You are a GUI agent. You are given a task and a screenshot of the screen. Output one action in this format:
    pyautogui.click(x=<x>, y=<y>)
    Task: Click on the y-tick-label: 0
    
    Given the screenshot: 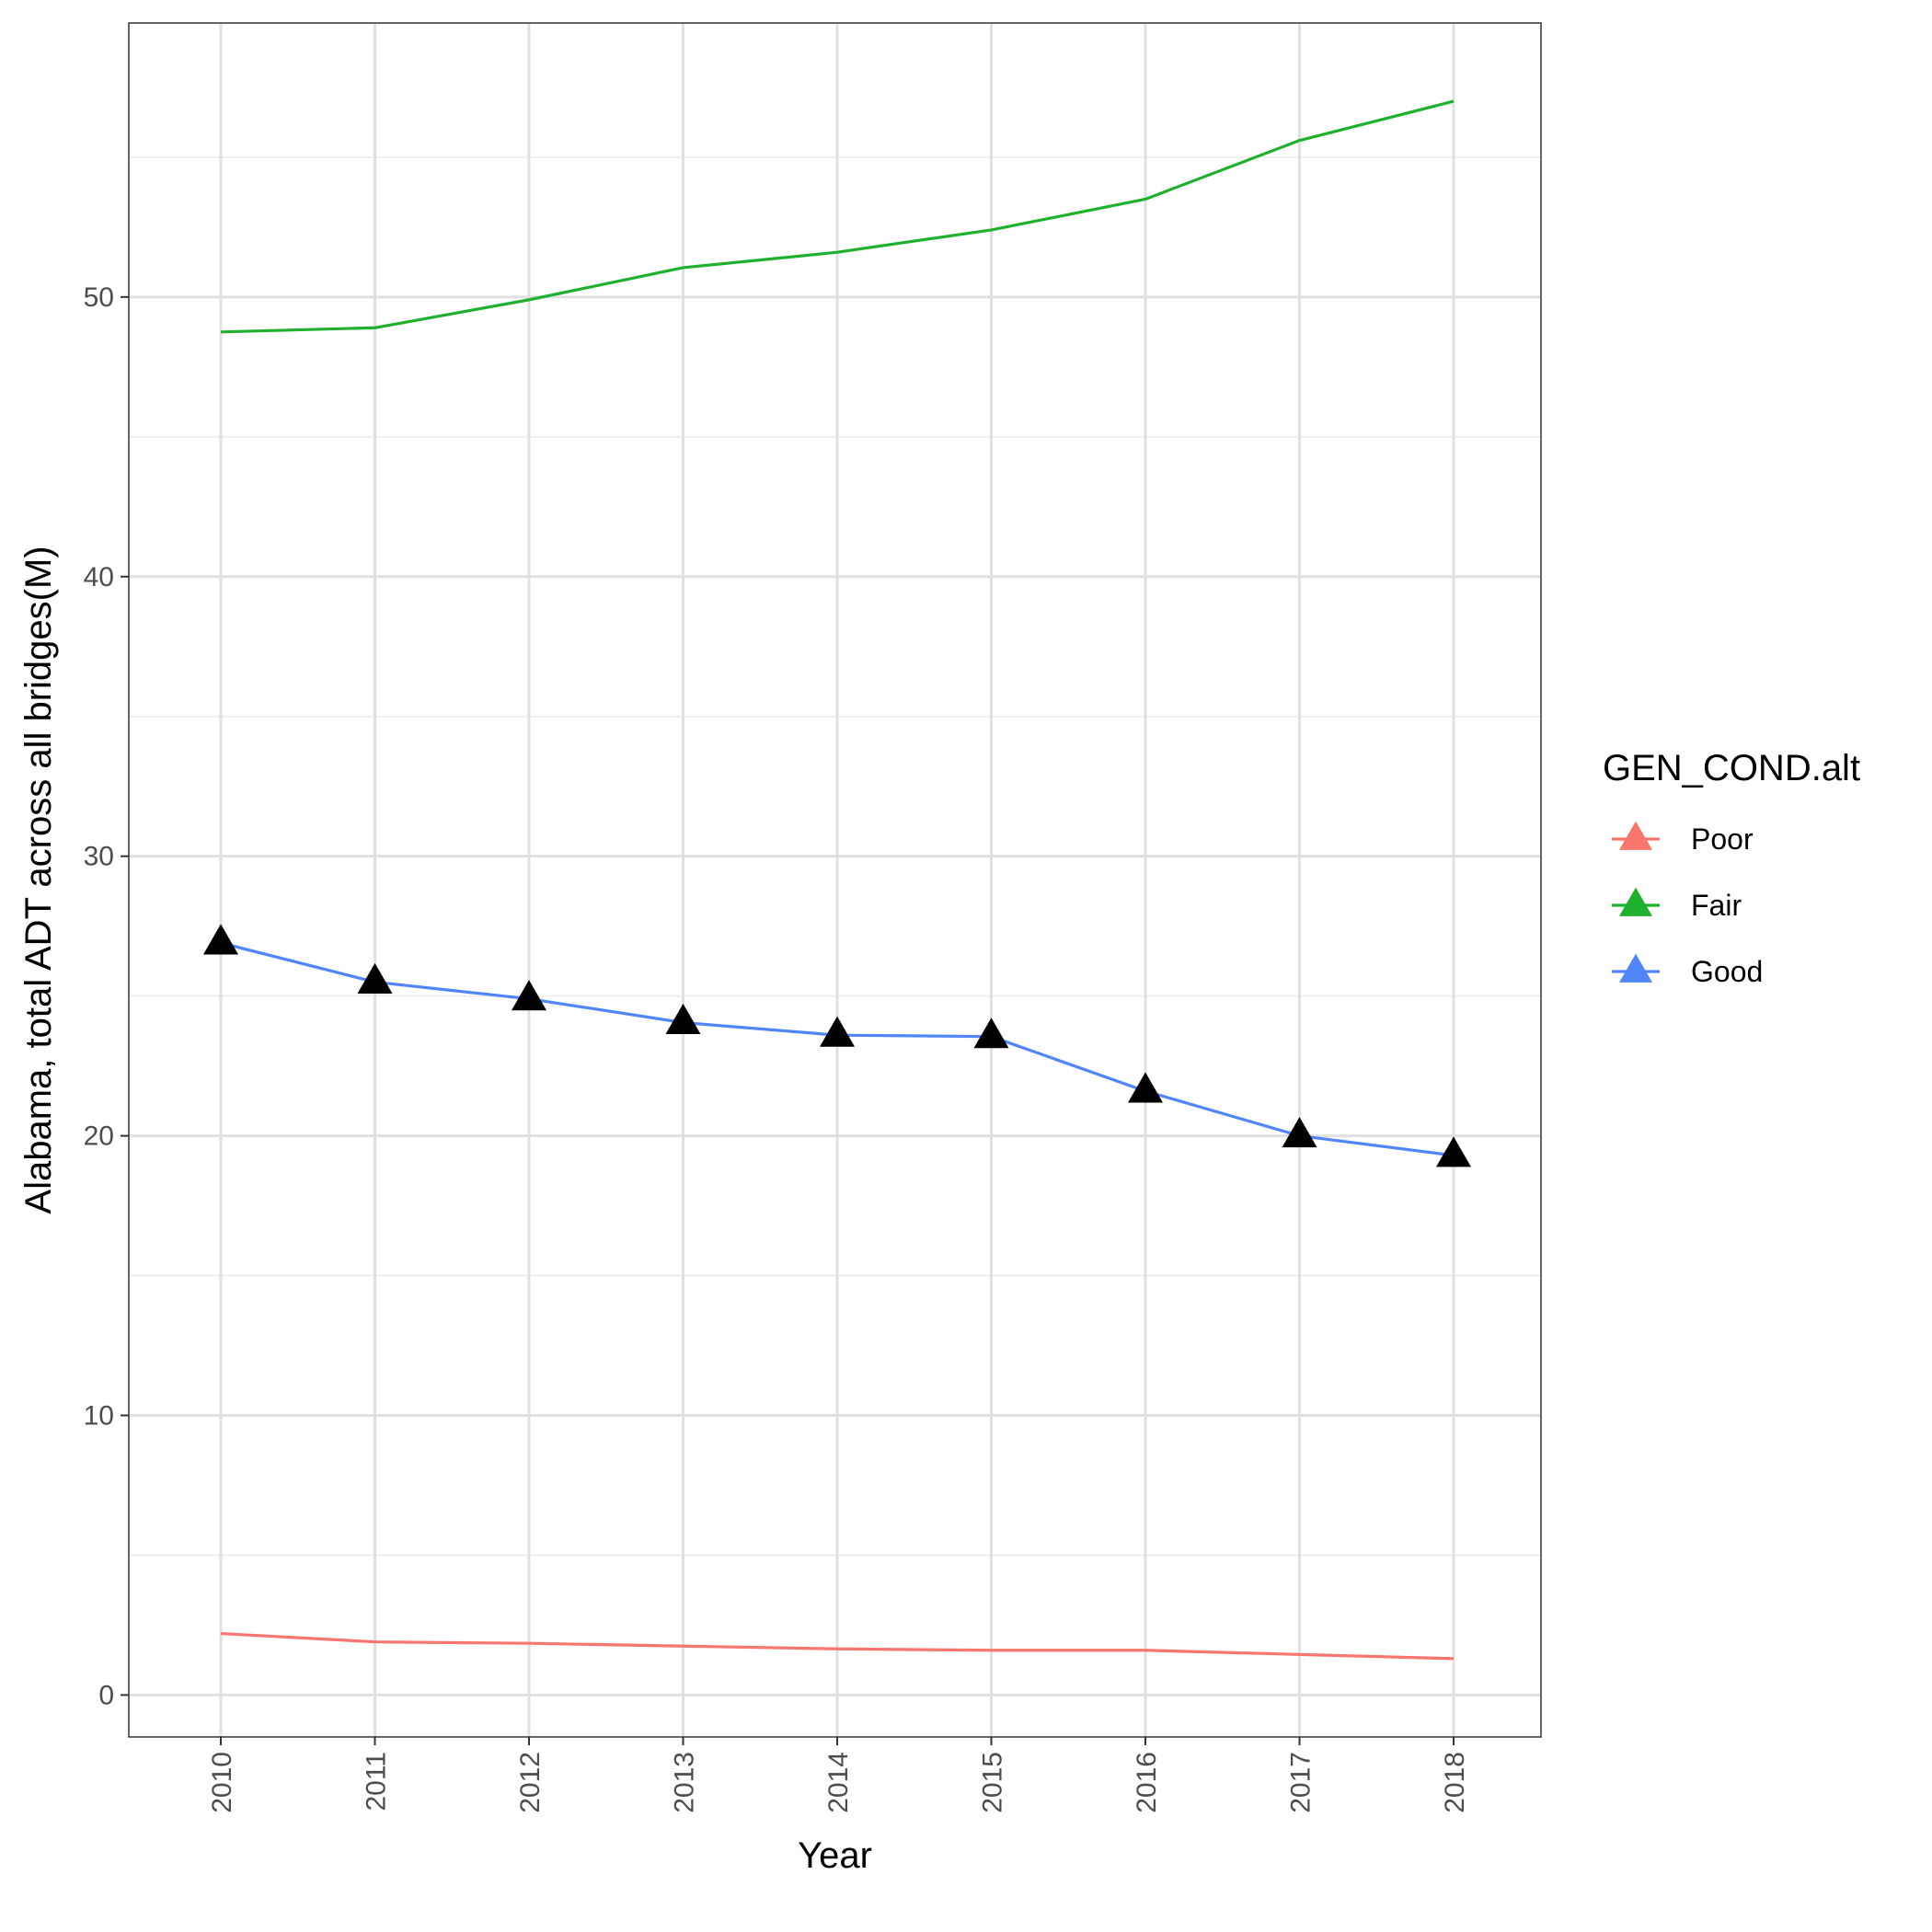 What is the action you would take?
    pyautogui.click(x=106, y=1695)
    